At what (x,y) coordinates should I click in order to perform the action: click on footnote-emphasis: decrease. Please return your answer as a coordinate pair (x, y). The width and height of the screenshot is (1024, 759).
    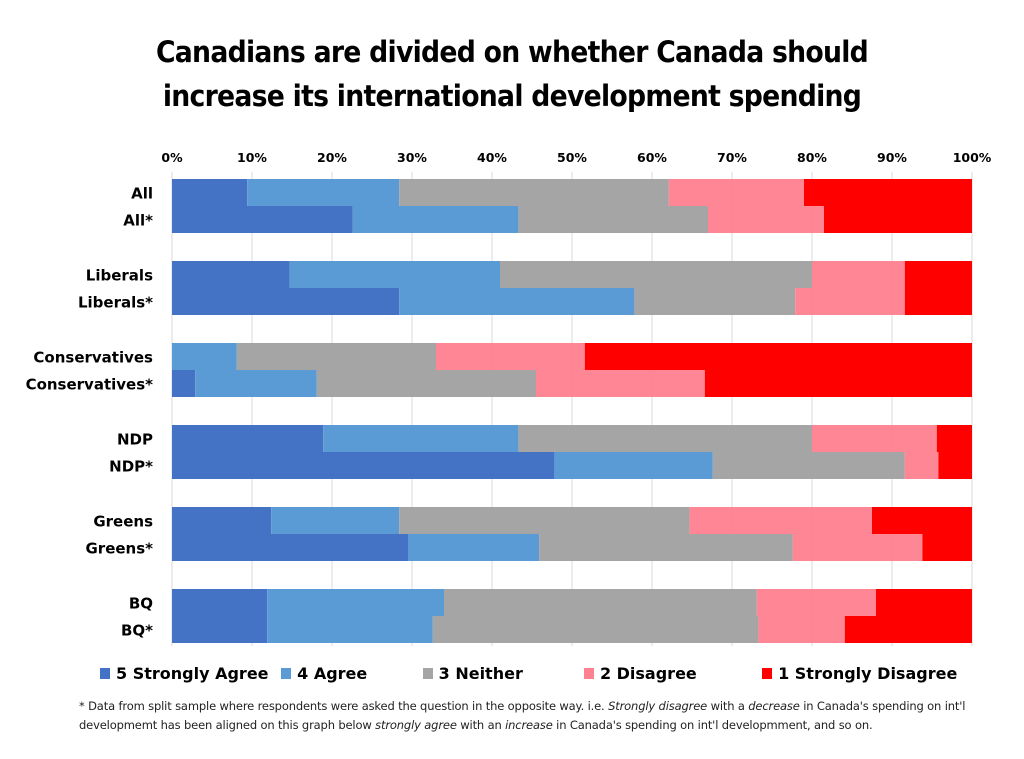
    Looking at the image, I should click on (774, 706).